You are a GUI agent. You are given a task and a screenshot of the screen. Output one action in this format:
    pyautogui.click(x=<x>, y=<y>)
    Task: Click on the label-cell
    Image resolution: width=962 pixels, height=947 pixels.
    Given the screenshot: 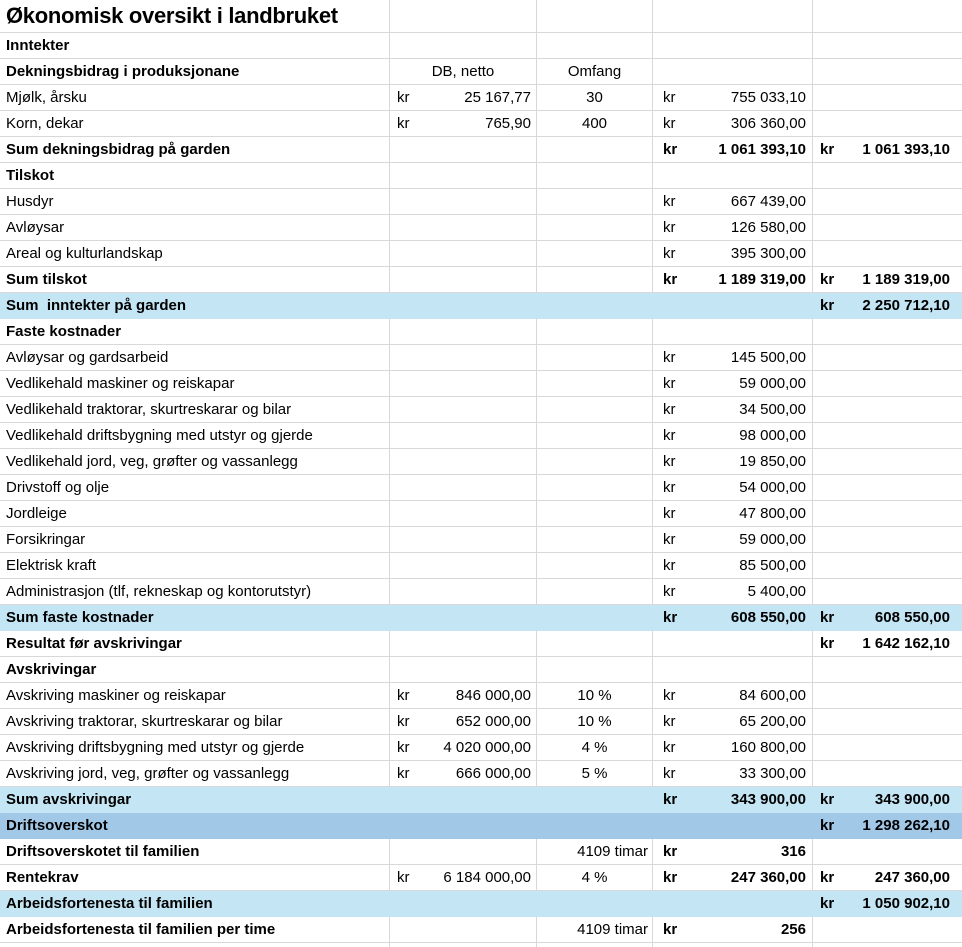 What is the action you would take?
    pyautogui.click(x=195, y=945)
    